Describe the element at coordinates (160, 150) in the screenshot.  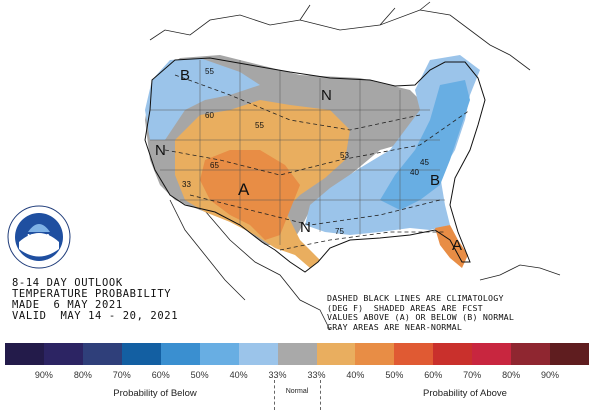
I see `label-n-west: N` at that location.